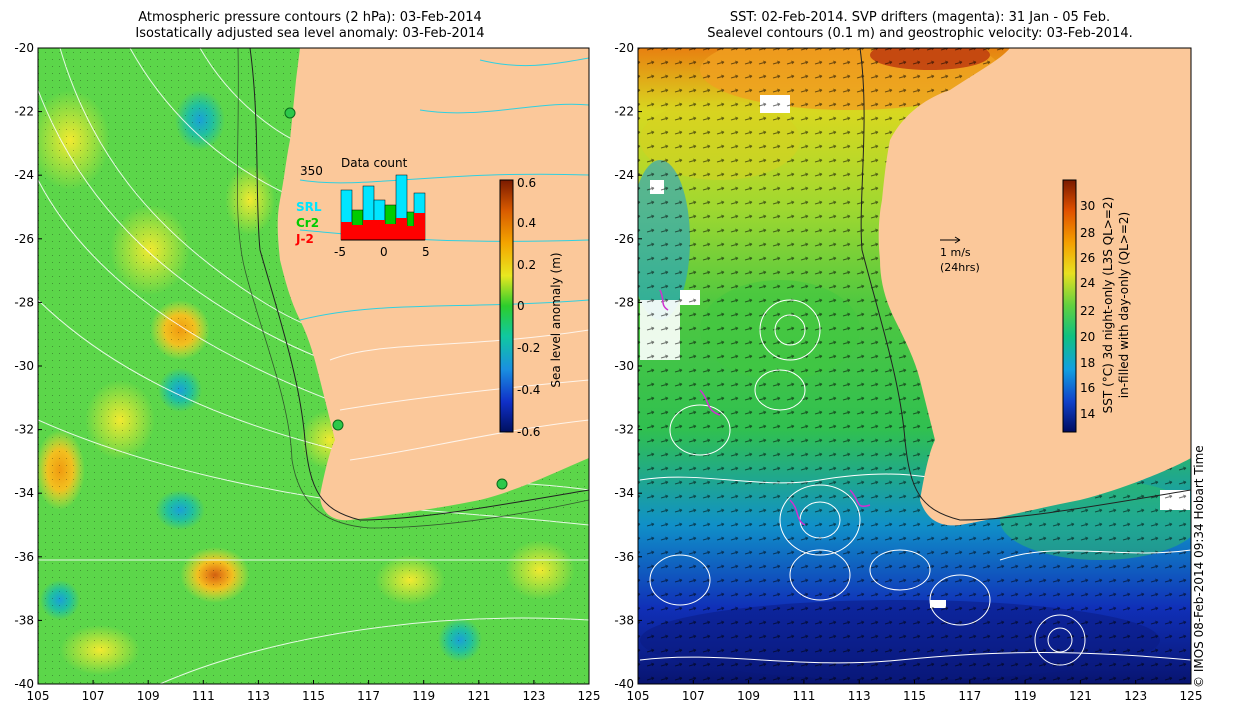 The image size is (1250, 720). Describe the element at coordinates (528, 348) in the screenshot. I see `sla-colorbar-tick: -0.2` at that location.